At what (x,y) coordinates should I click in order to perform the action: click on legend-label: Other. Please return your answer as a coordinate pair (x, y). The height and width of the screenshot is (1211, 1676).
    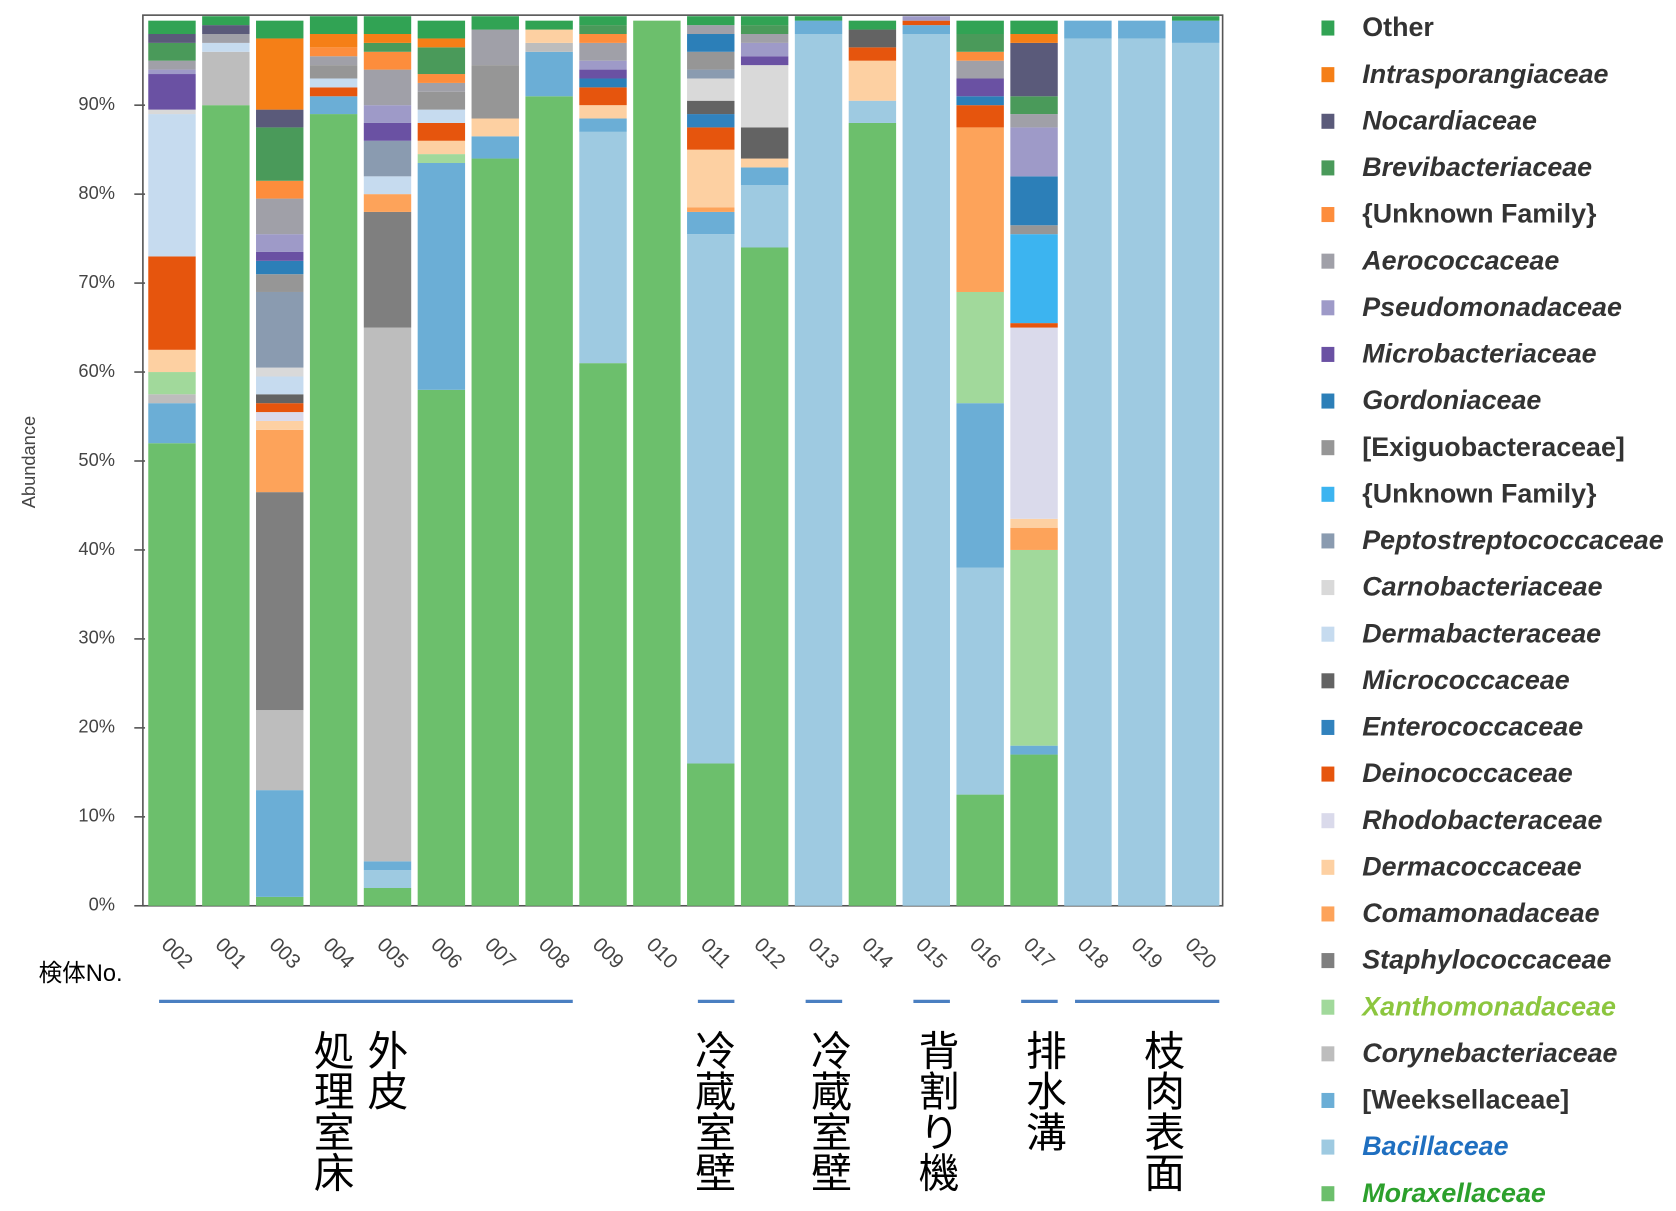
    Looking at the image, I should click on (1398, 27).